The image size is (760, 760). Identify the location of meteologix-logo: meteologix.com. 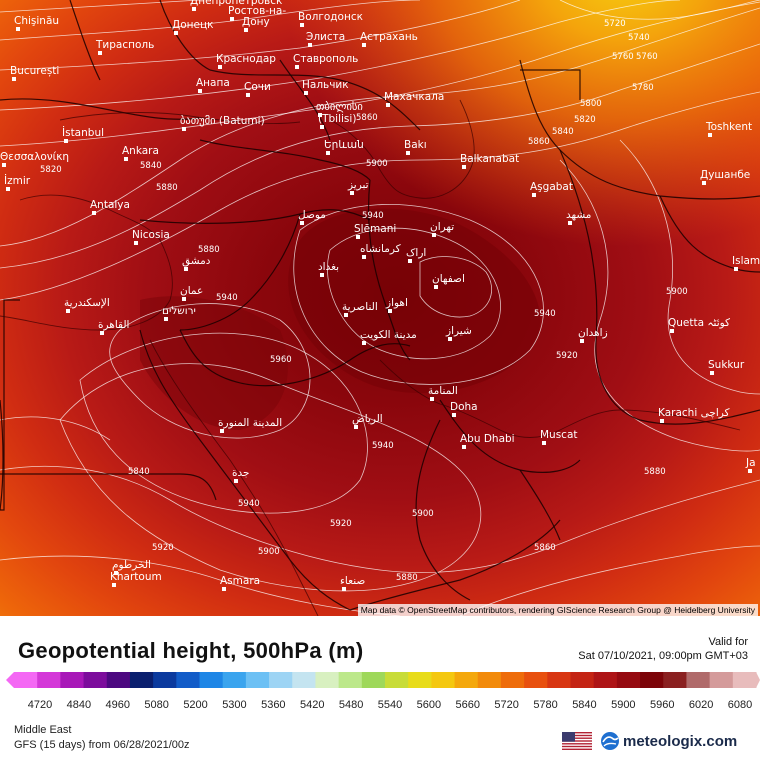
(668, 741).